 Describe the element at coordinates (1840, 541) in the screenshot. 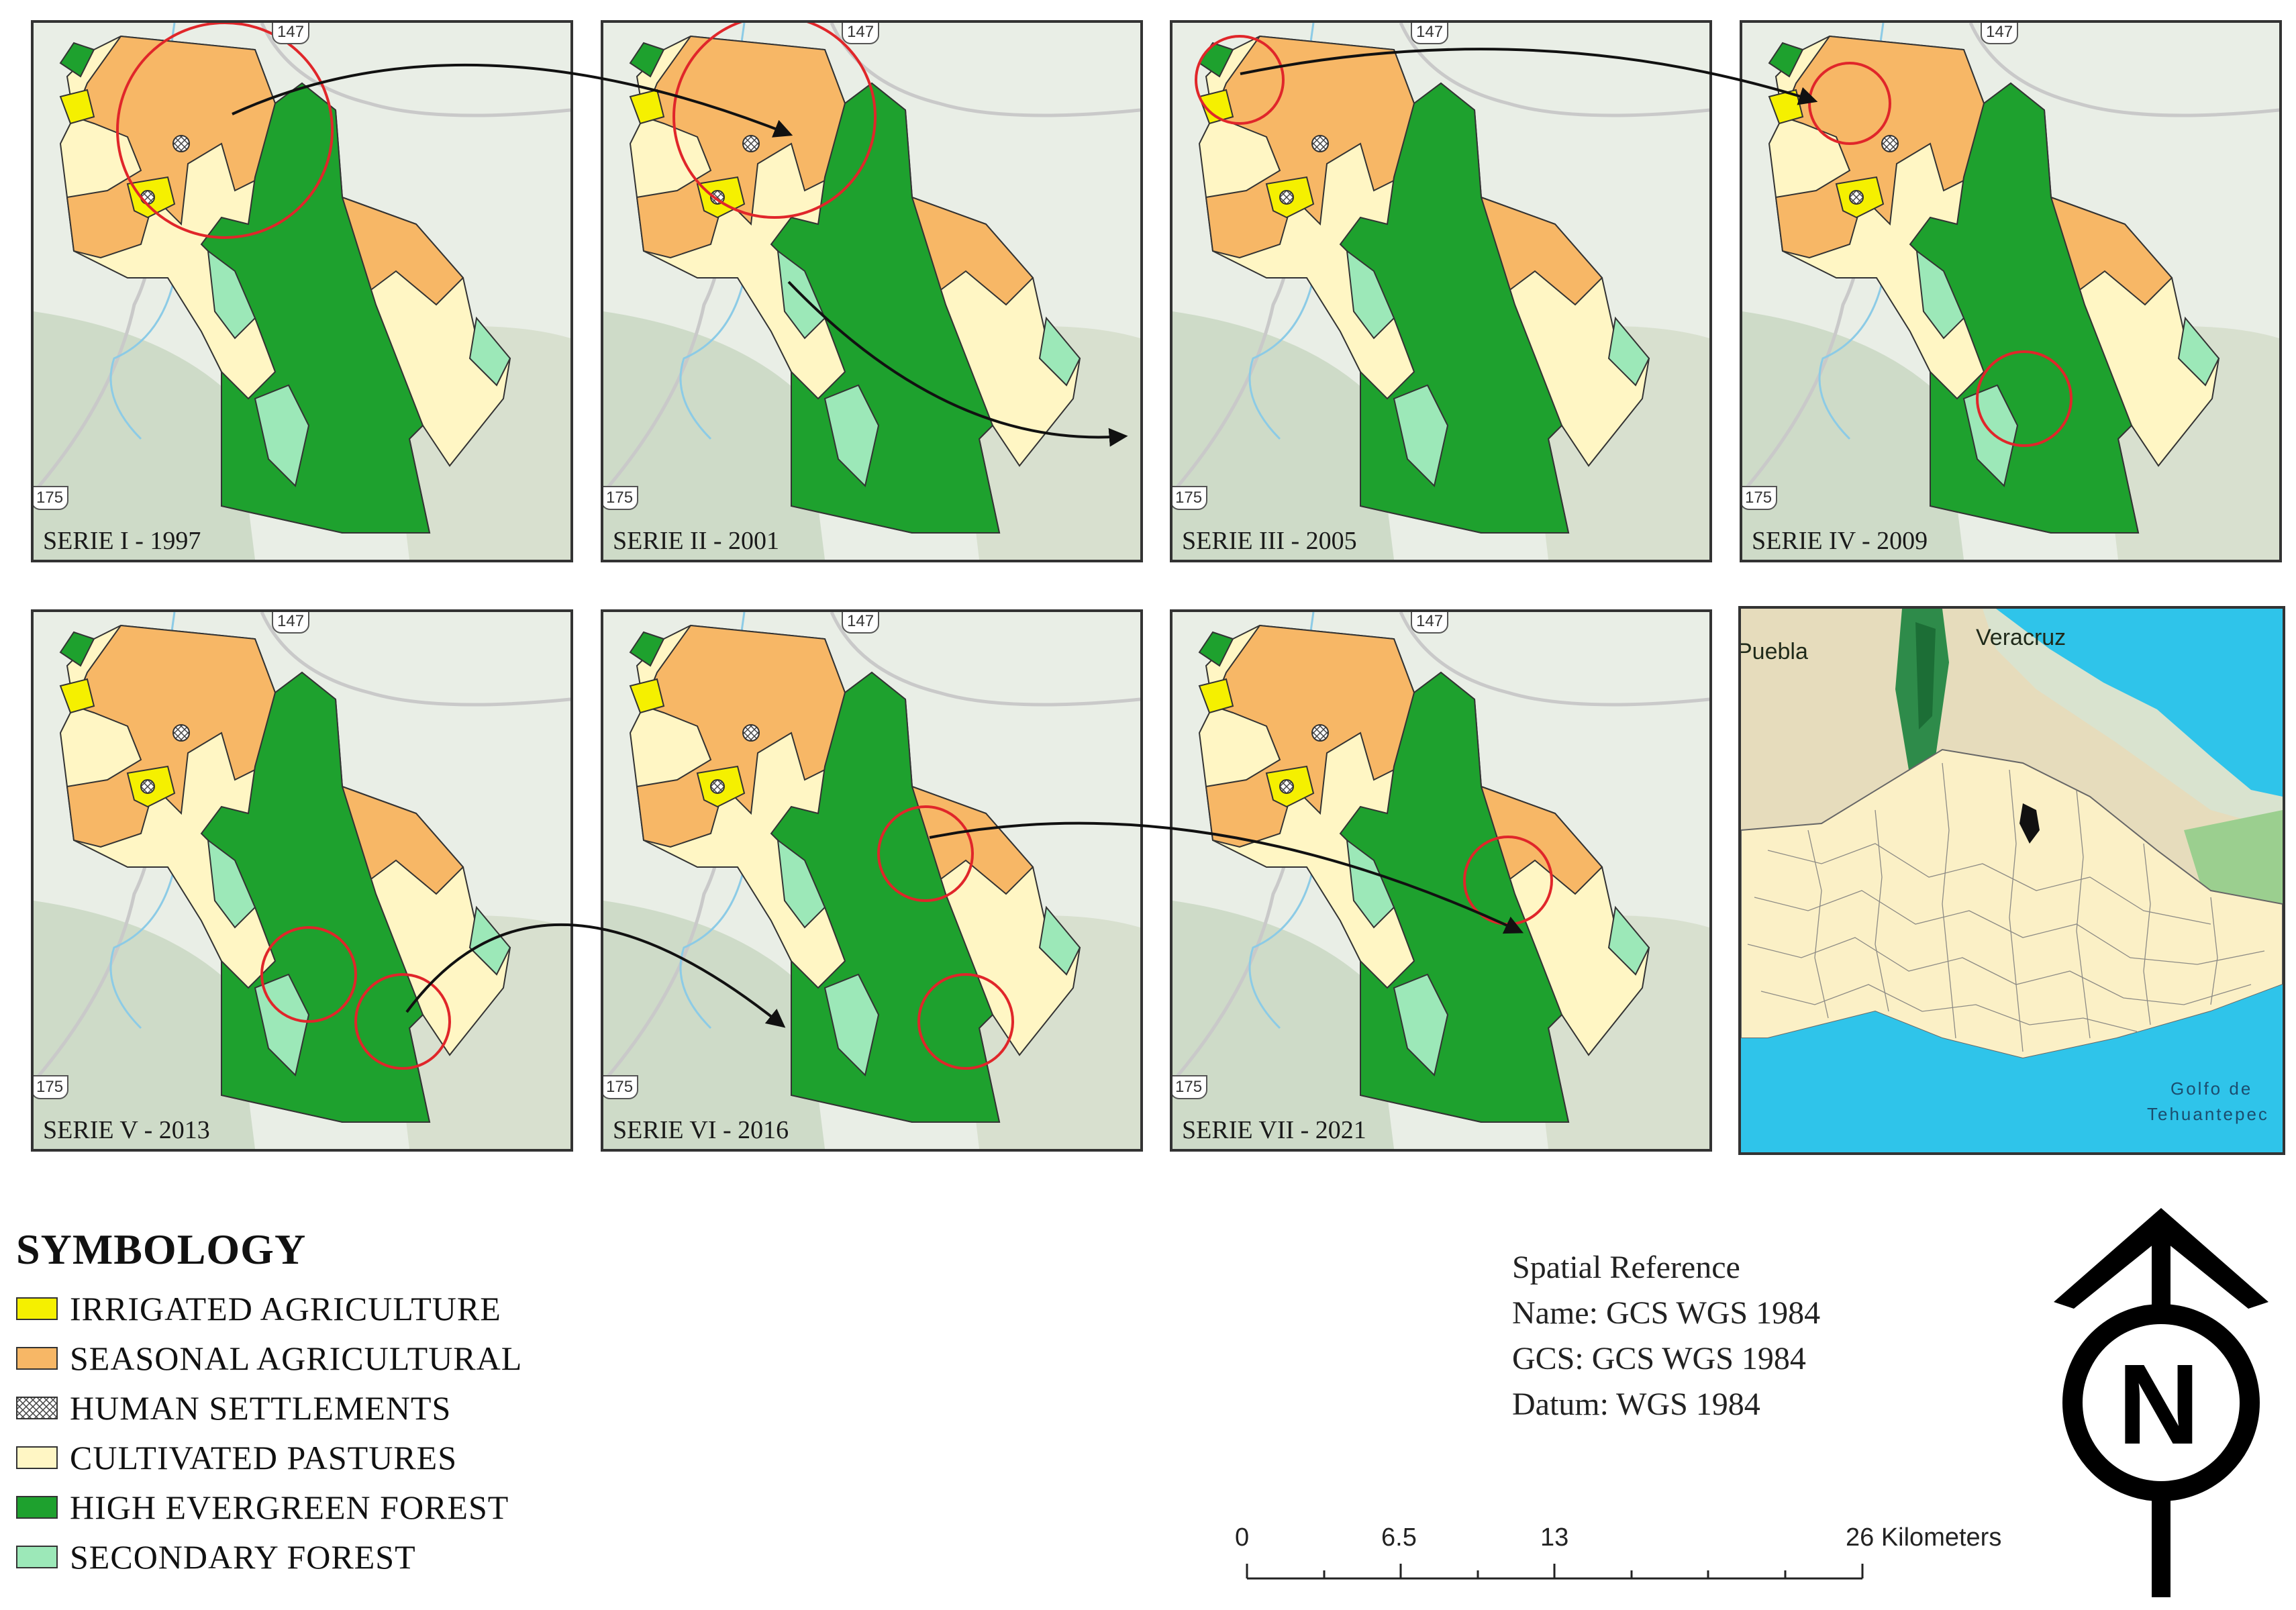

I see `panel-title: SERIE IV - 2009` at that location.